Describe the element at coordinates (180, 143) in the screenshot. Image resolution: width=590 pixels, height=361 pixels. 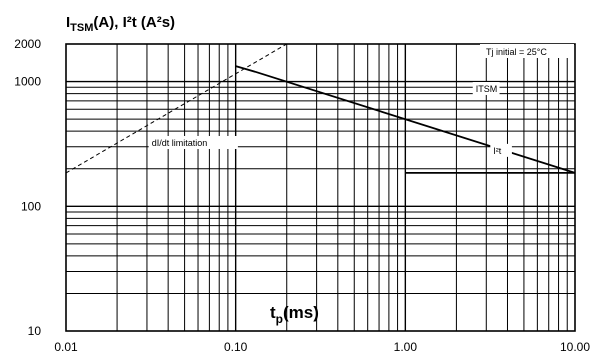
I see `annotation-di-dt-limitation: dI/dt limitation` at that location.